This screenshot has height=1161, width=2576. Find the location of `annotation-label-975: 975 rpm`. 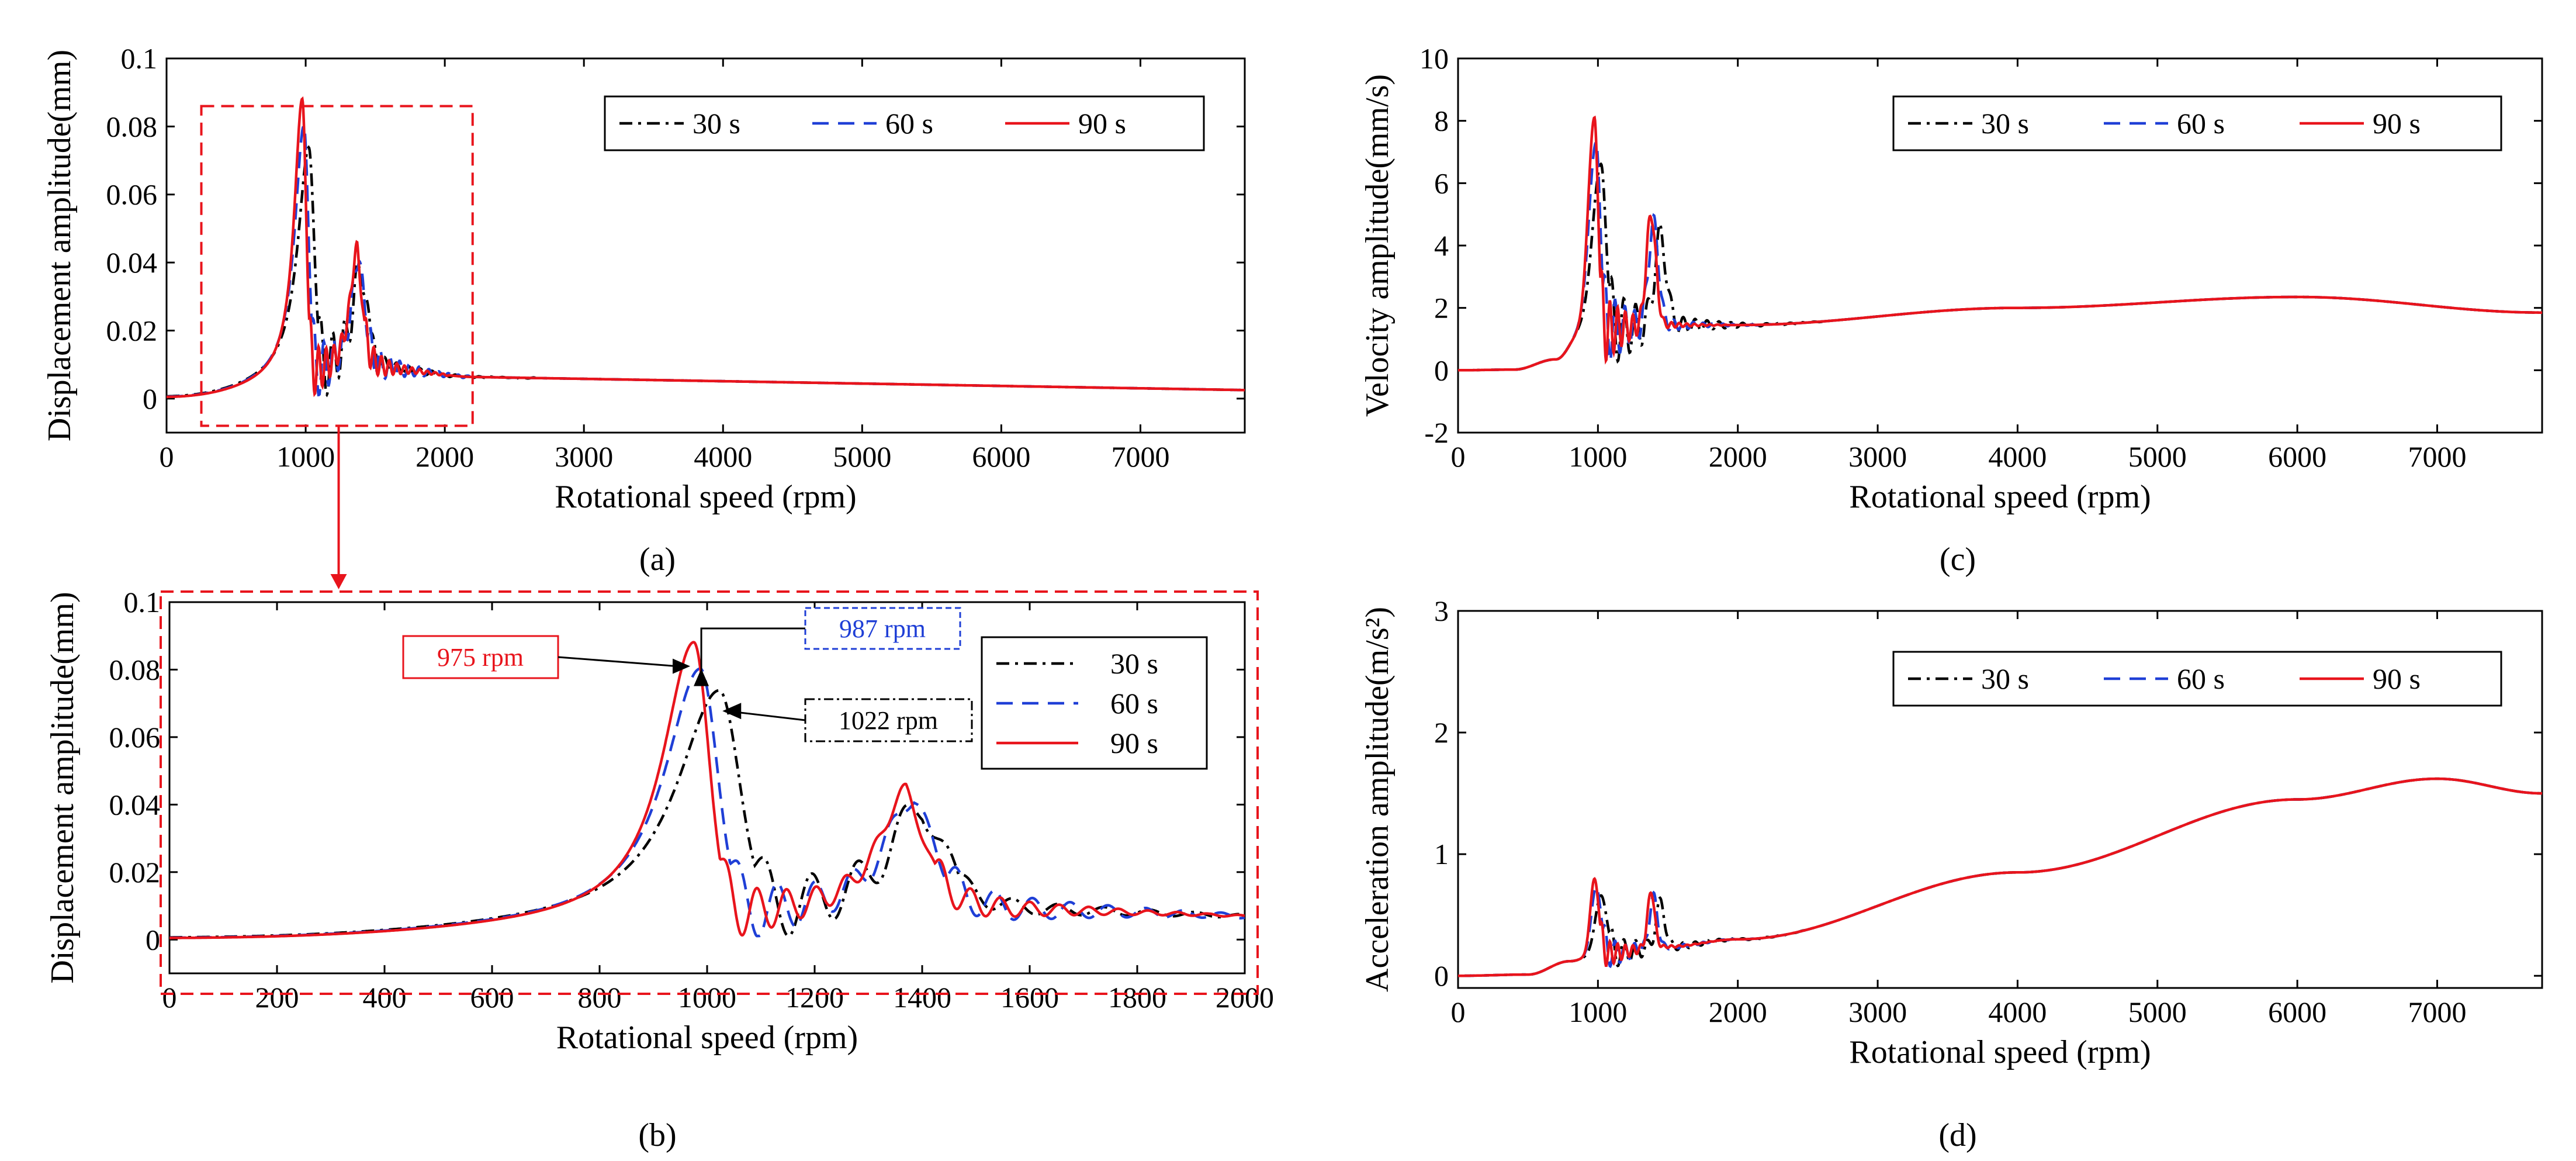

annotation-label-975: 975 rpm is located at coordinates (480, 657).